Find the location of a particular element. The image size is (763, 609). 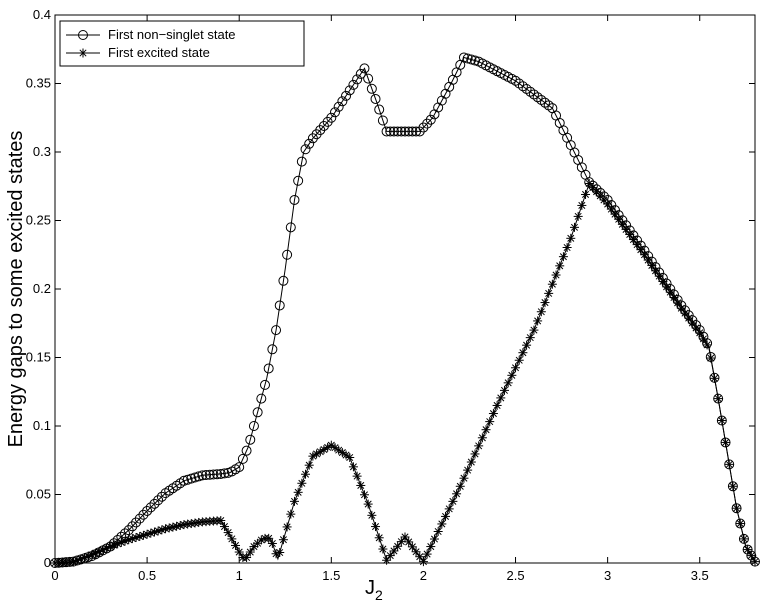

y-tick-label: 0.1 is located at coordinates (42, 425).